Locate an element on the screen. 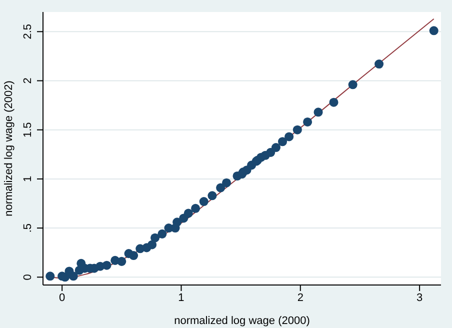 The image size is (452, 328). y-tick-label: 1 is located at coordinates (28, 179).